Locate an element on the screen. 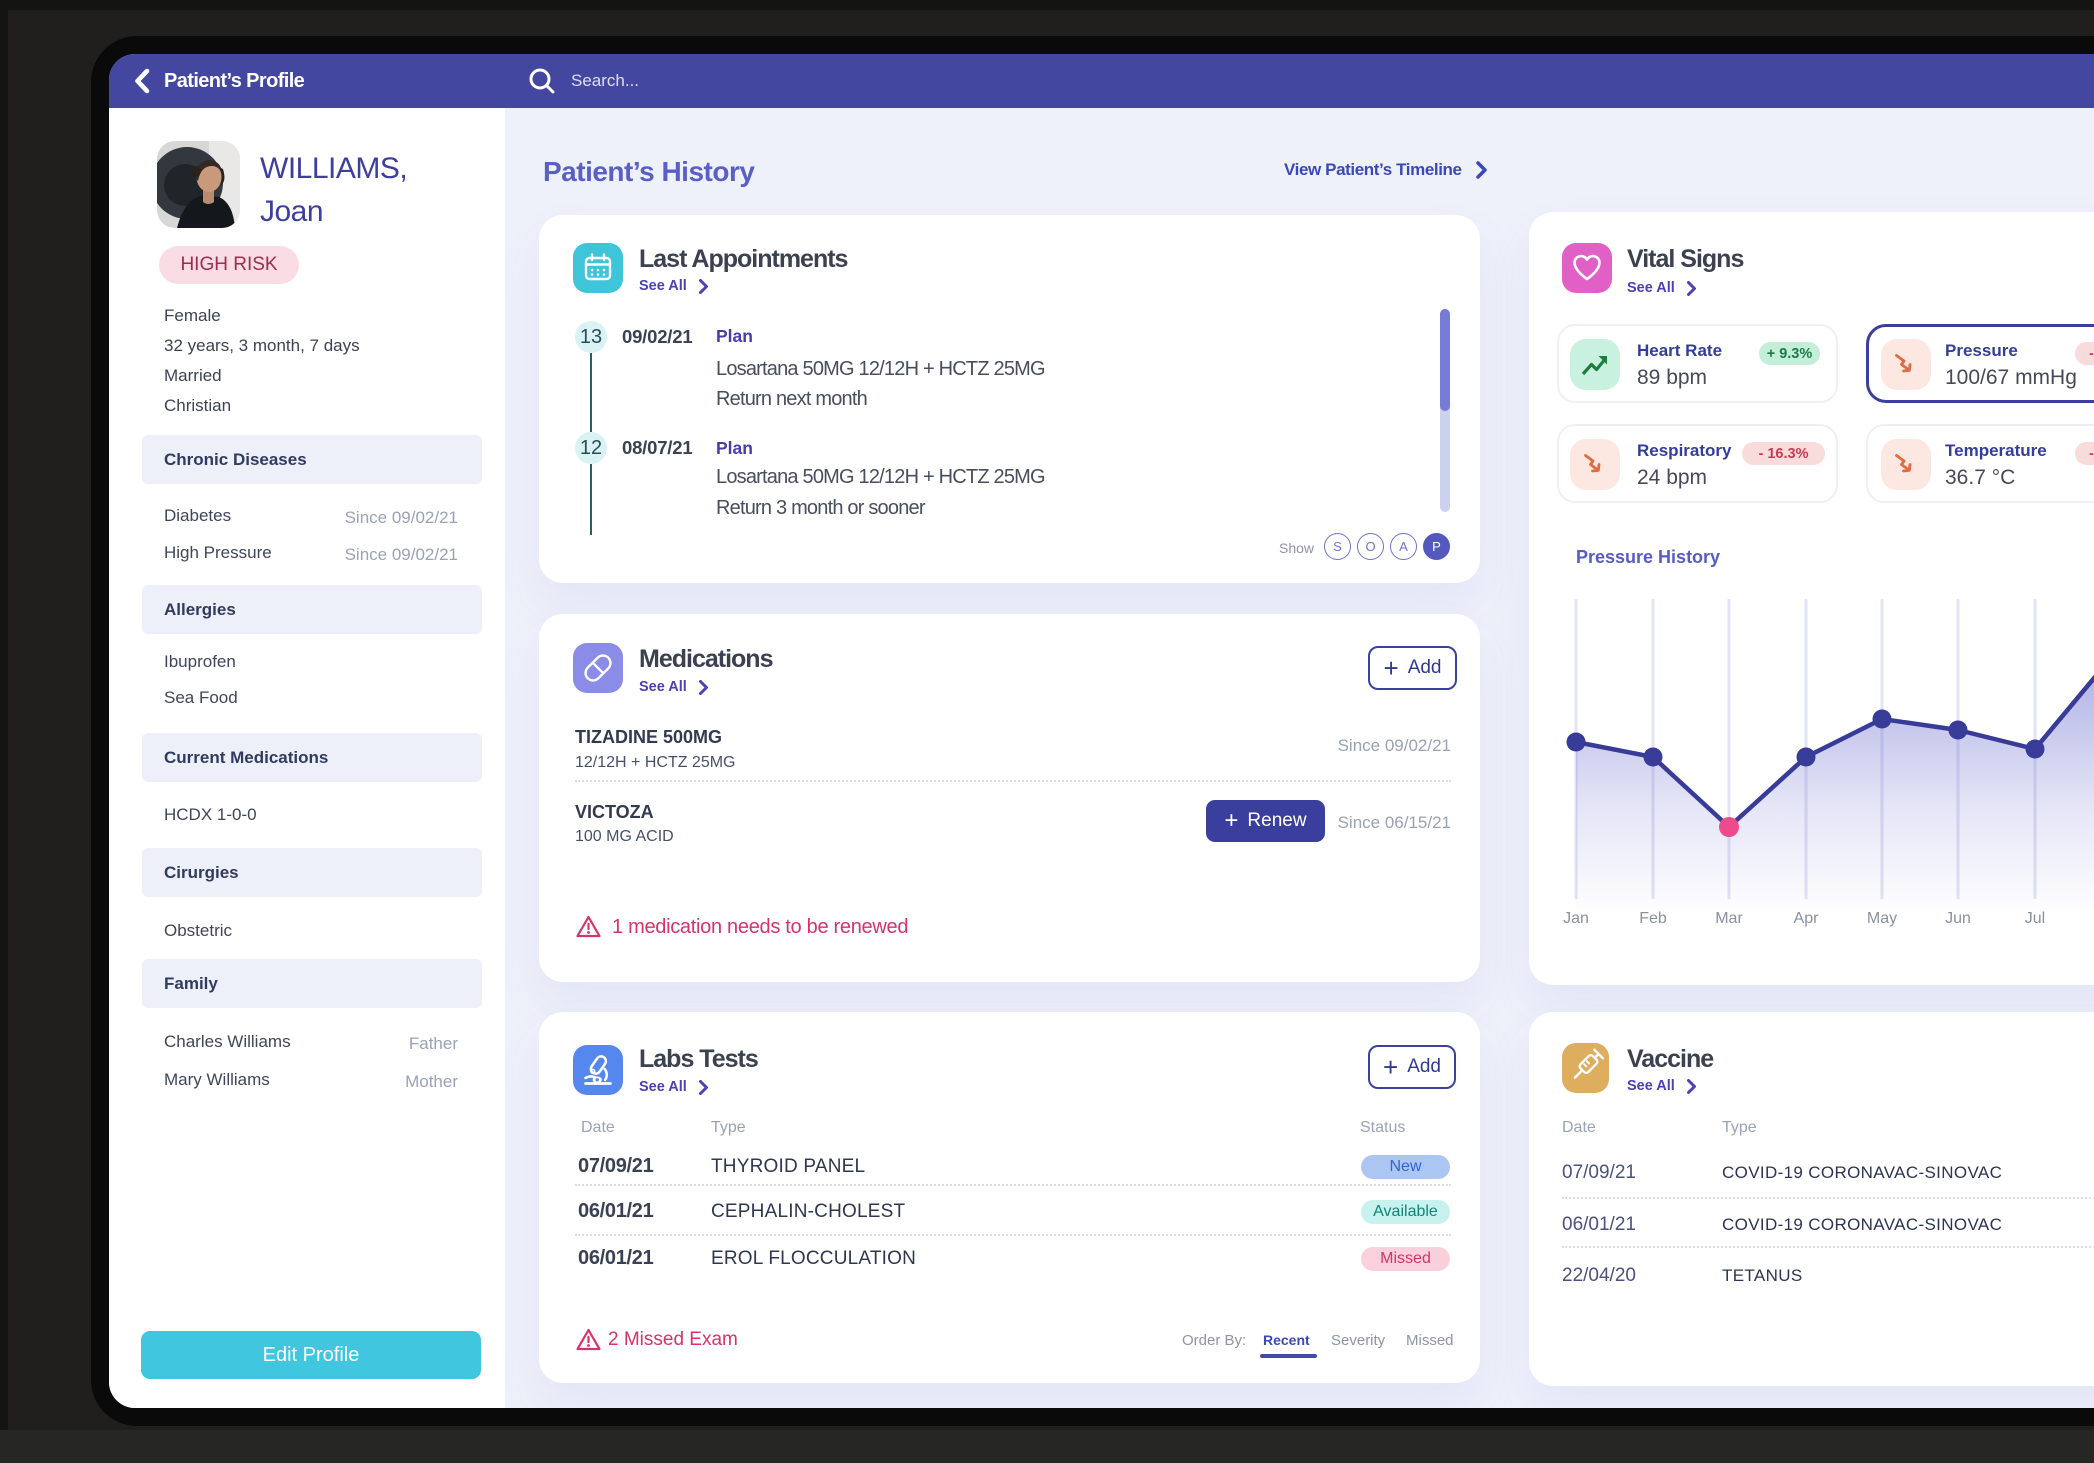 The width and height of the screenshot is (2094, 1463). svg-text: May is located at coordinates (1882, 918).